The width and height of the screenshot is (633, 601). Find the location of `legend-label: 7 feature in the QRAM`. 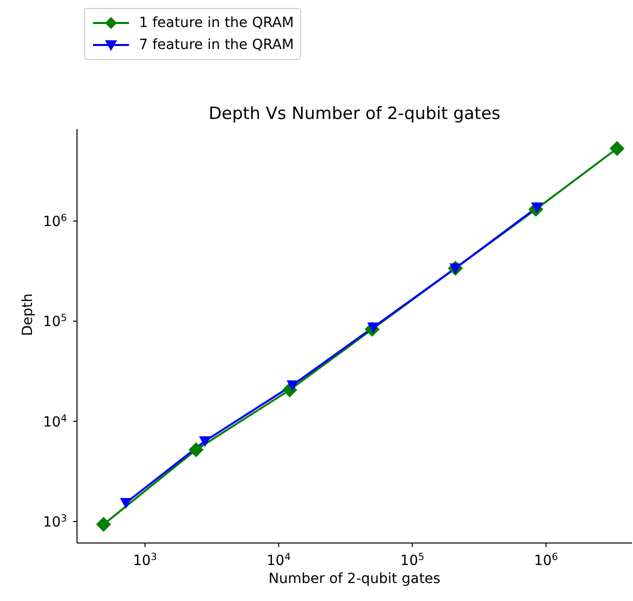

legend-label: 7 feature in the QRAM is located at coordinates (216, 45).